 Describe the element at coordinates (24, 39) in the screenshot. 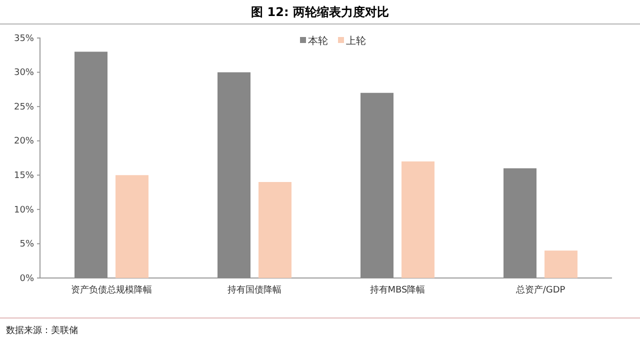

I see `y-tick-label: 35%` at that location.